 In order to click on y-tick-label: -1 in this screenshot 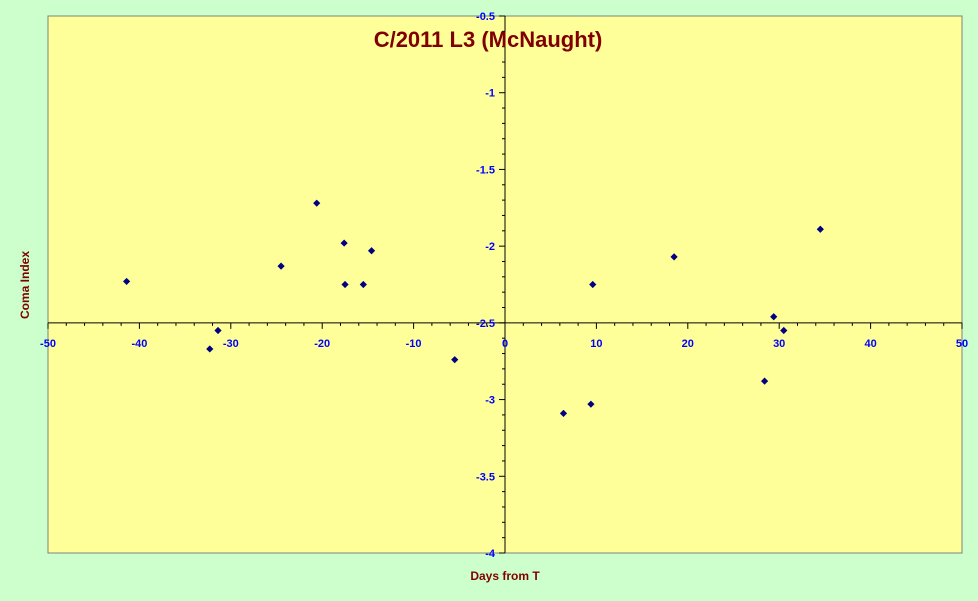, I will do `click(490, 94)`.